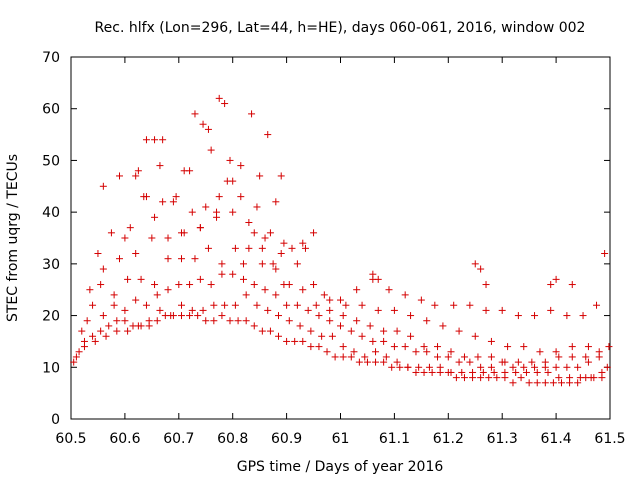 This screenshot has width=640, height=480. I want to click on y-tick-label: 20, so click(51, 317).